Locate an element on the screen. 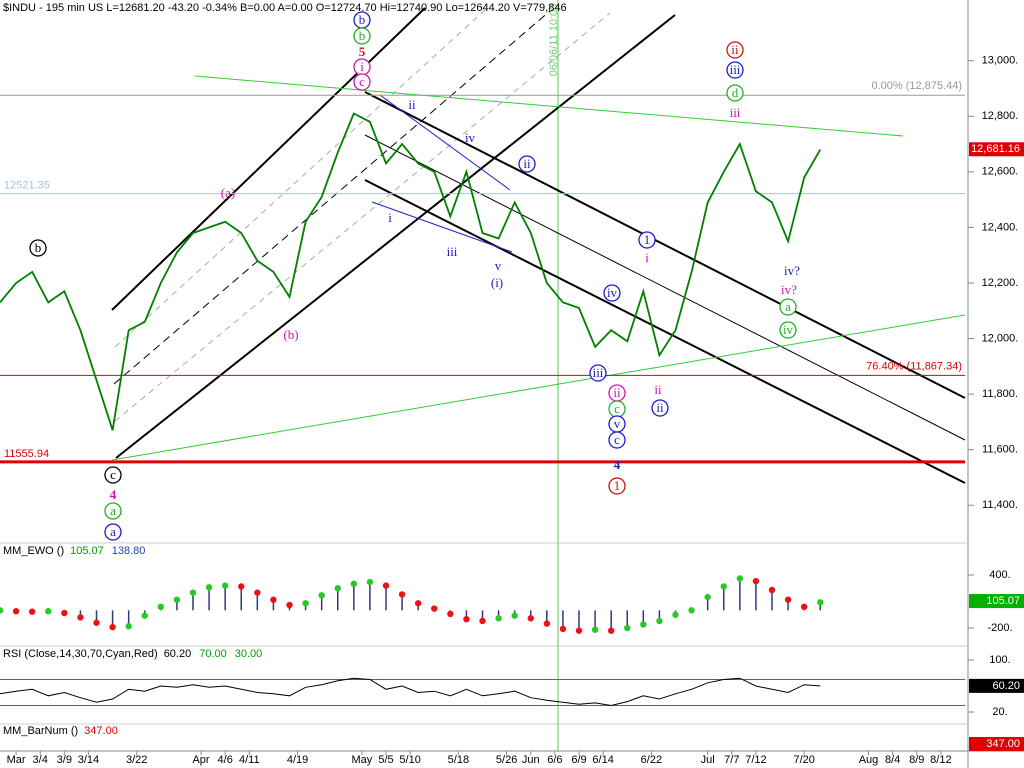 This screenshot has width=1024, height=768. x-tick-label: 6/6 is located at coordinates (554, 760).